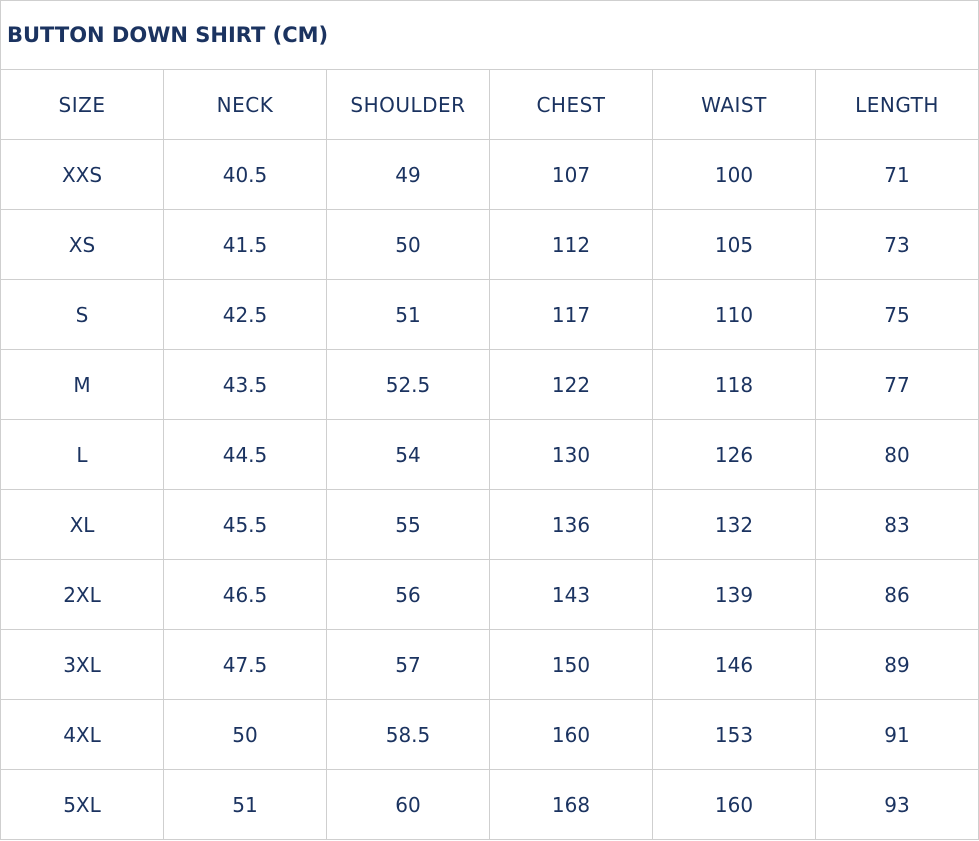 This screenshot has height=841, width=979. What do you see at coordinates (734, 104) in the screenshot?
I see `header-waist: WAIST` at bounding box center [734, 104].